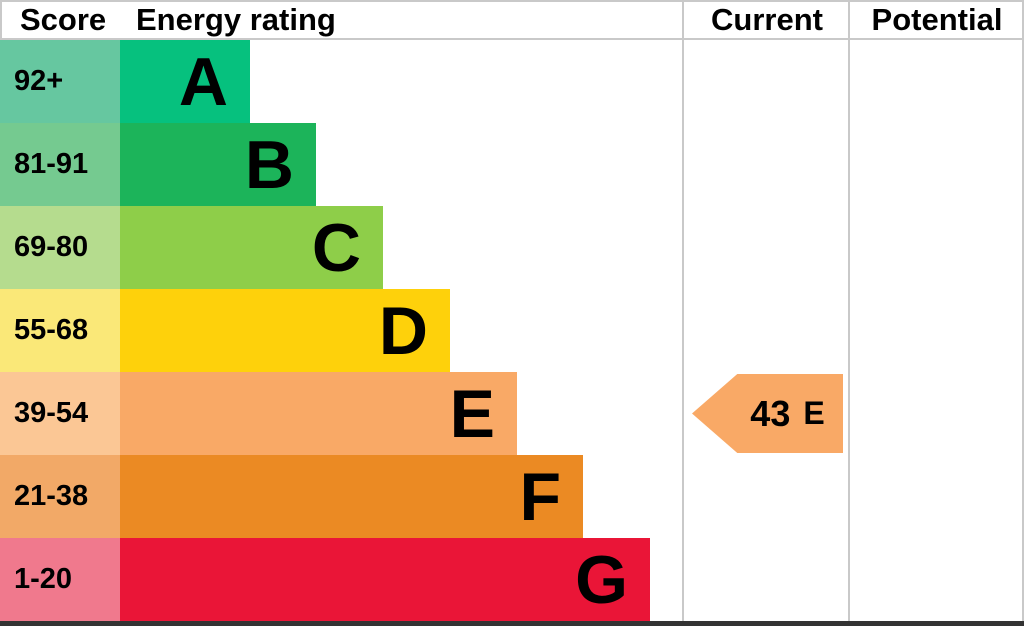  I want to click on score-range-b: 81-91, so click(60, 164).